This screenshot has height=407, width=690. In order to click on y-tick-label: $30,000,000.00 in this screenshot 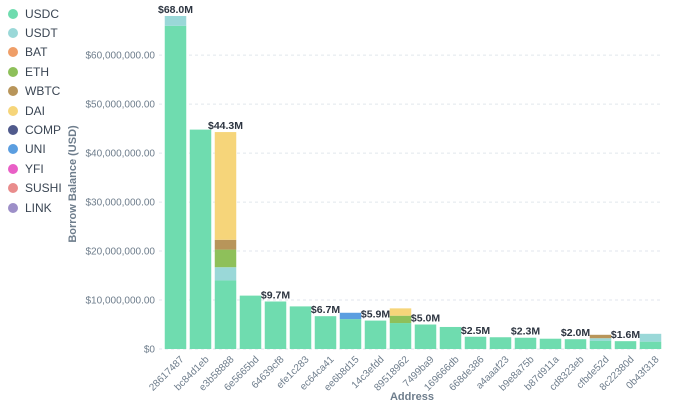, I will do `click(120, 203)`.